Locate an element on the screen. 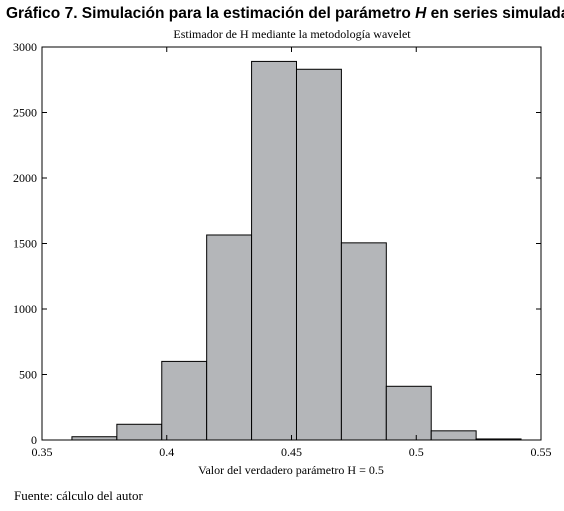 This screenshot has height=511, width=564. x-tick-label-0.55: 0.55 is located at coordinates (541, 452).